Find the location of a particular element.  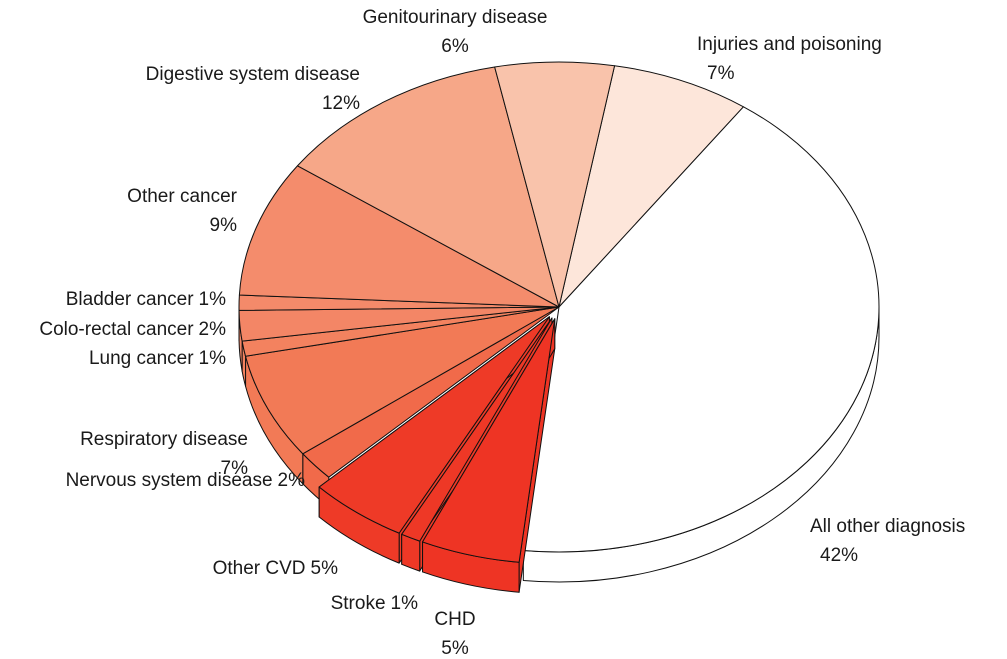

slice-label: Other cancer is located at coordinates (182, 196).